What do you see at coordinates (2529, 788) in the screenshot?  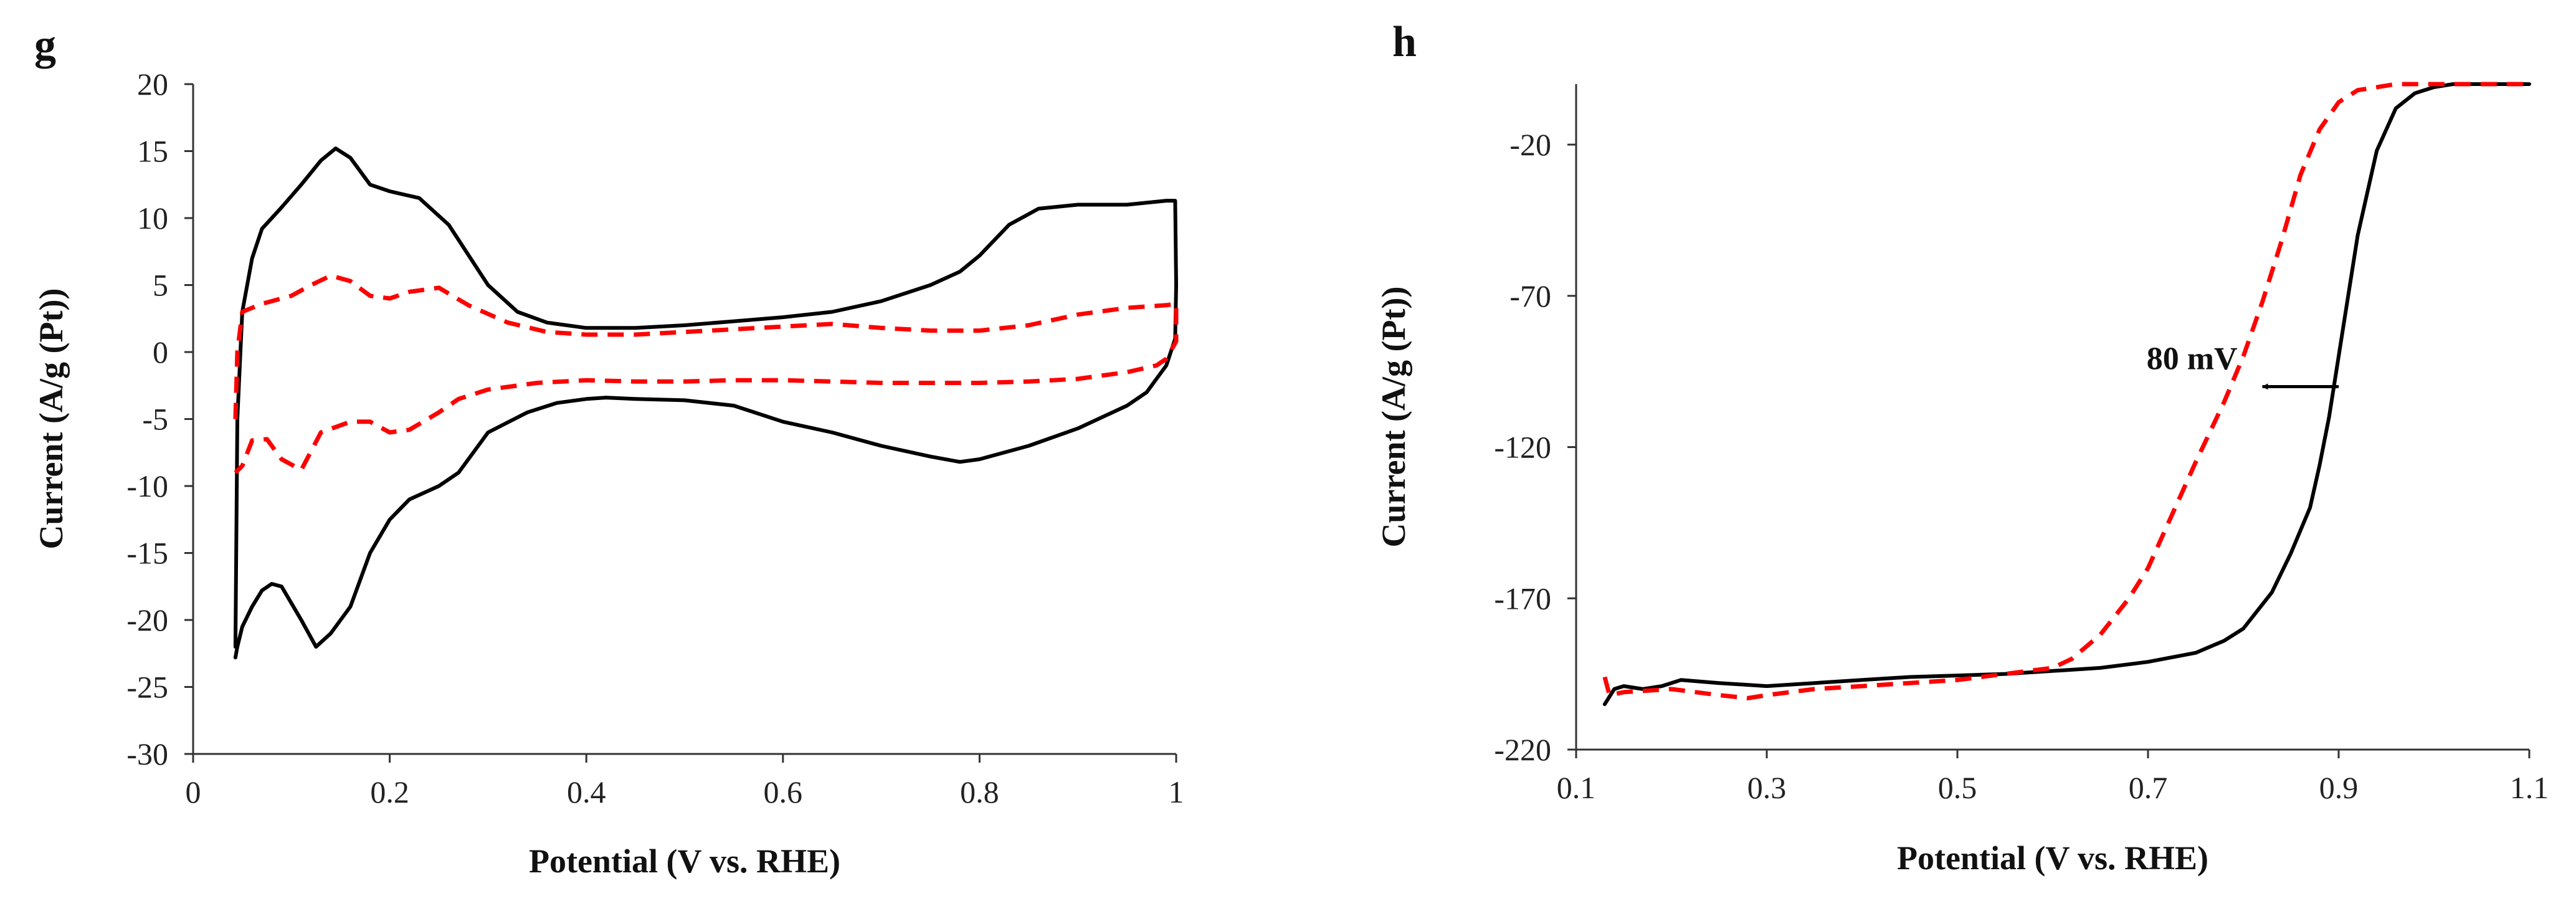 I see `h-x-tick-label: 1.1` at bounding box center [2529, 788].